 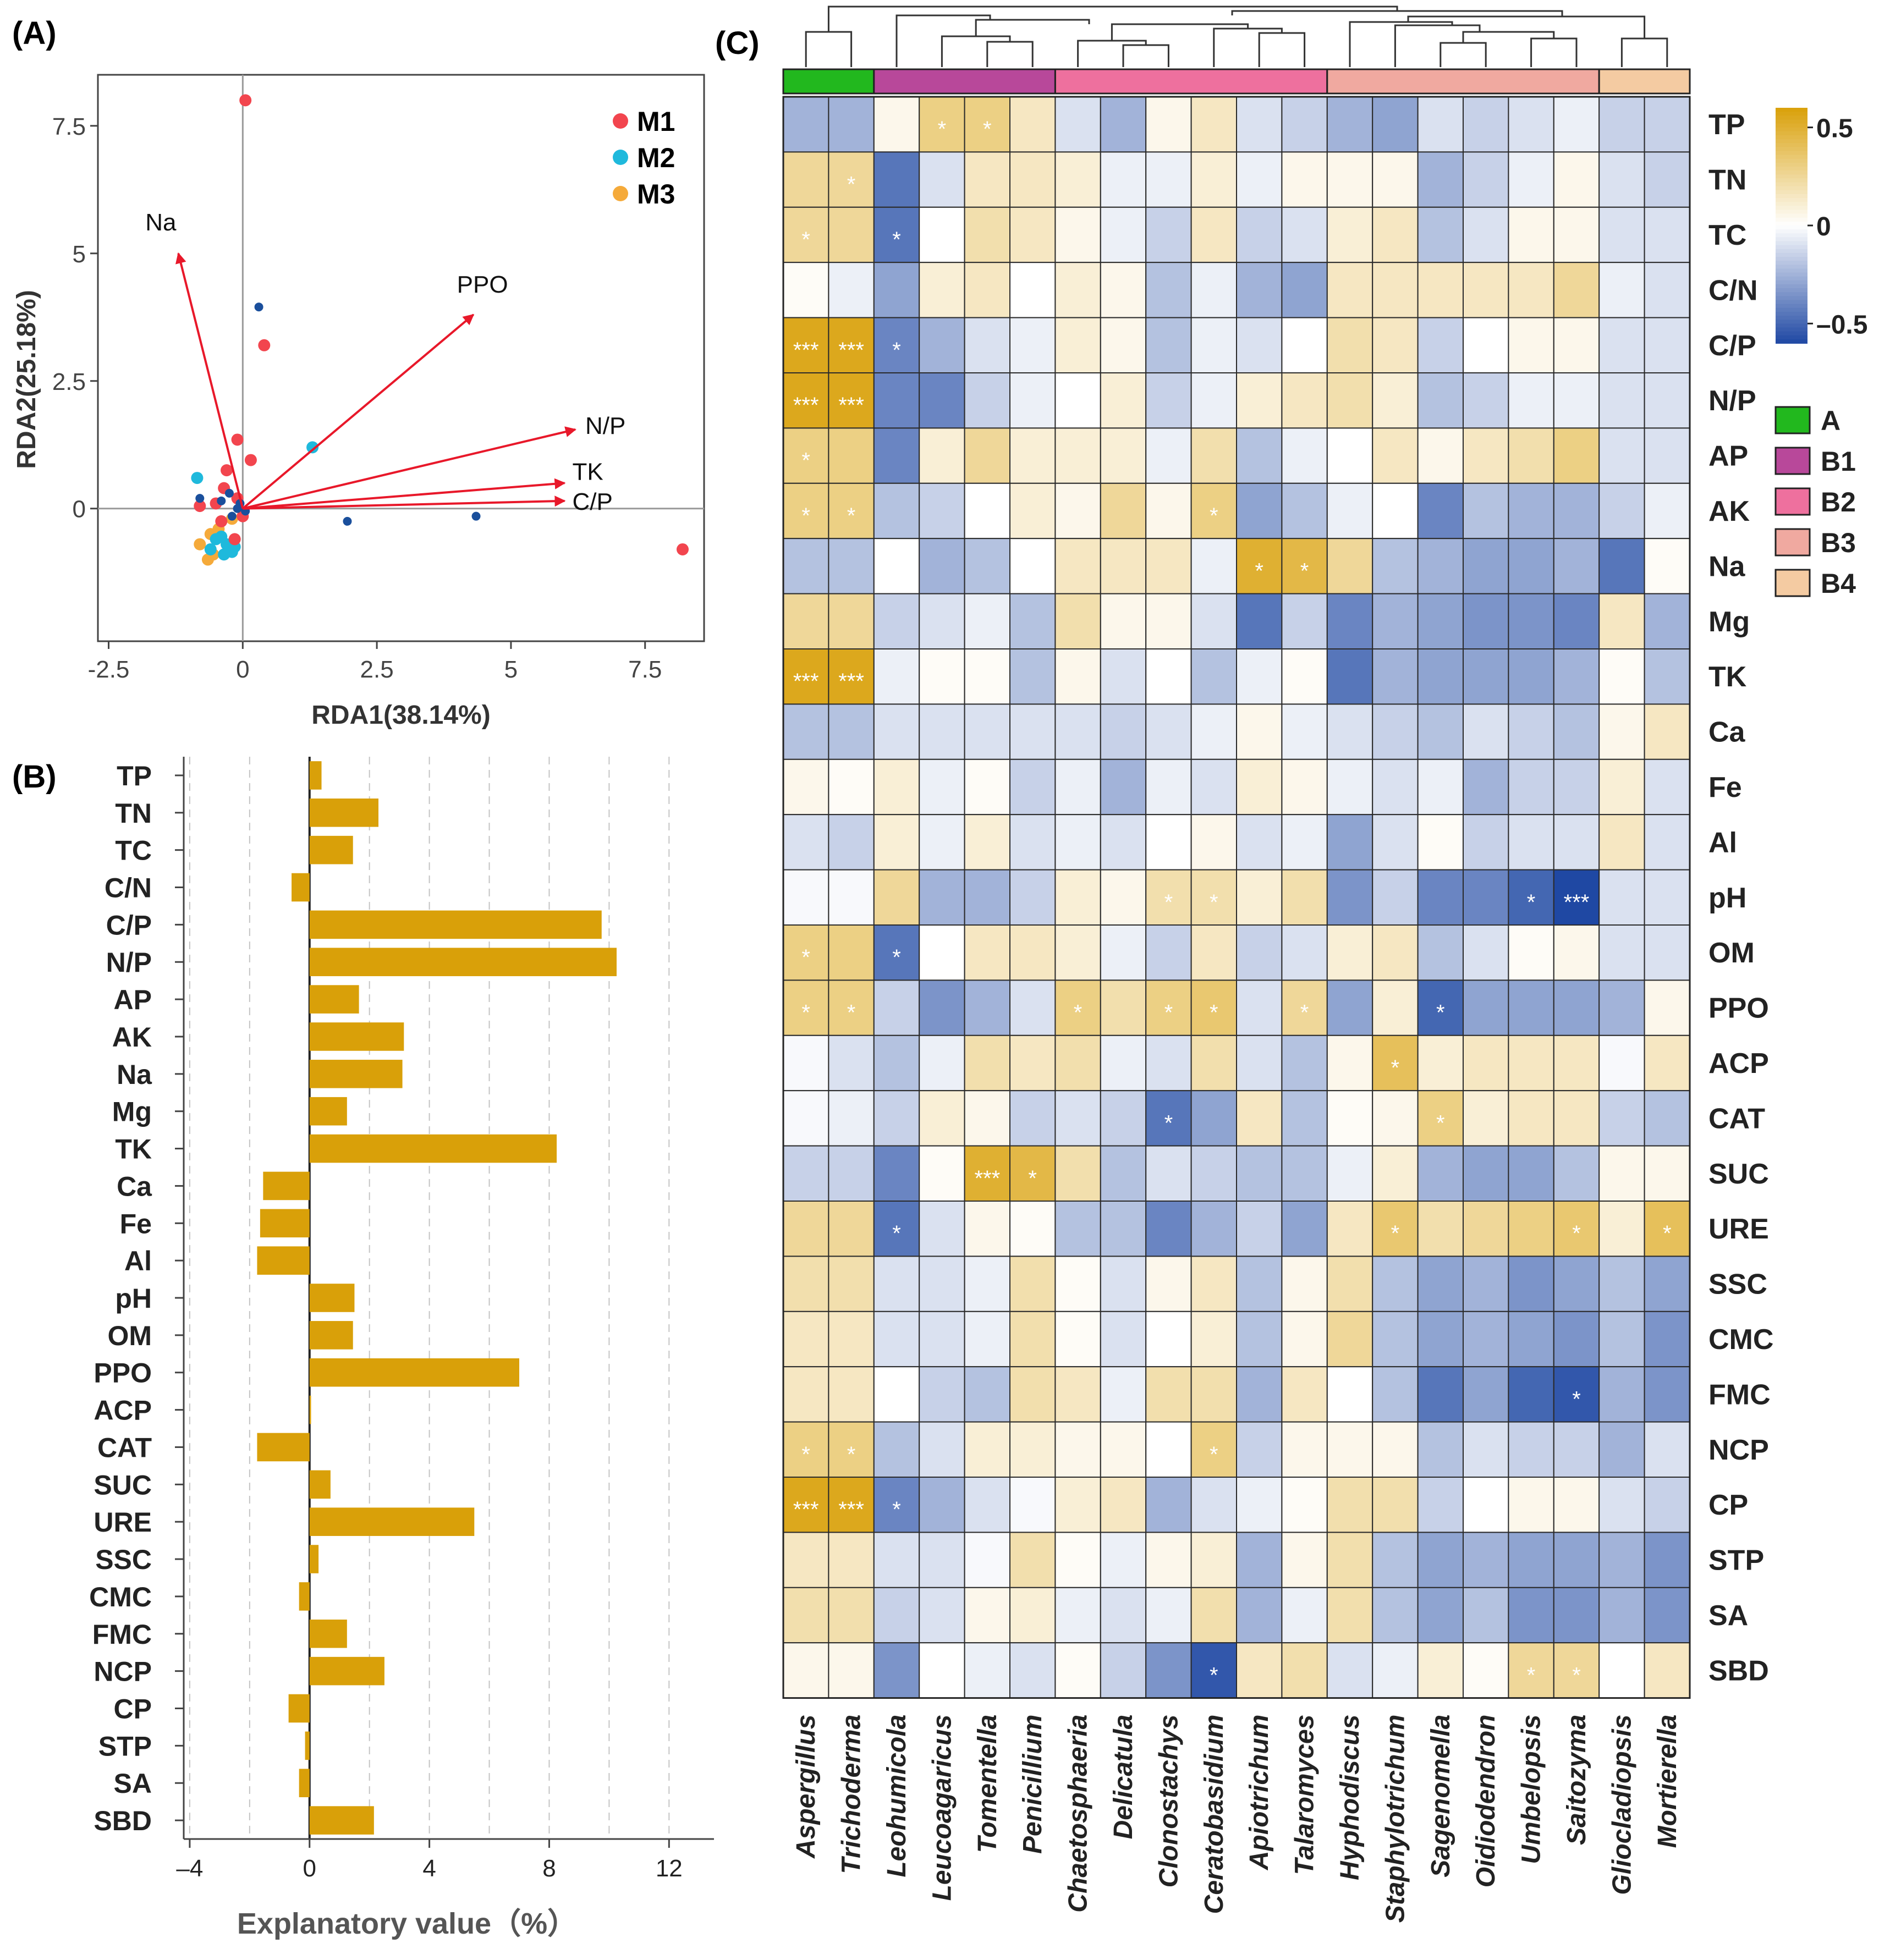 I want to click on group-bar-b3, so click(x=1463, y=82).